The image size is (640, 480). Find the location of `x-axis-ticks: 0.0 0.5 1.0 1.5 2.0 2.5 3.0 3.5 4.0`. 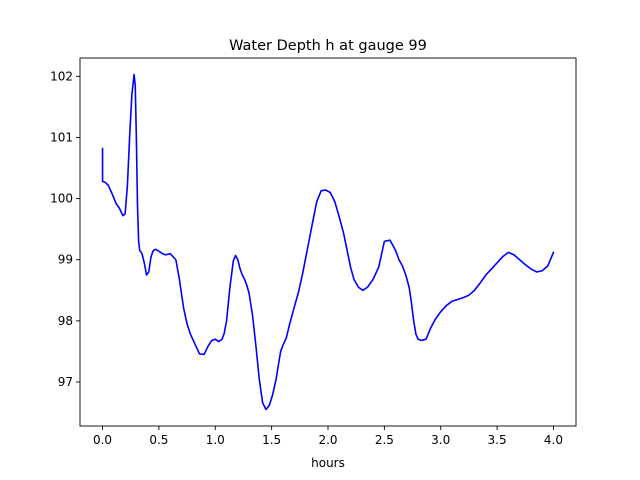

x-axis-ticks: 0.0 0.5 1.0 1.5 2.0 2.5 3.0 3.5 4.0 is located at coordinates (328, 436).